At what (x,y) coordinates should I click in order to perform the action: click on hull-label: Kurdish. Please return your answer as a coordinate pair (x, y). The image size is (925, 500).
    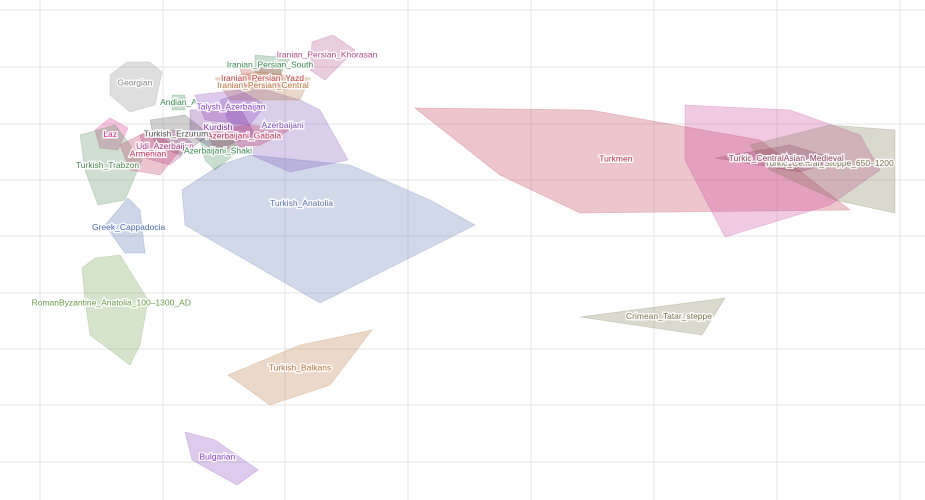
    Looking at the image, I should click on (218, 127).